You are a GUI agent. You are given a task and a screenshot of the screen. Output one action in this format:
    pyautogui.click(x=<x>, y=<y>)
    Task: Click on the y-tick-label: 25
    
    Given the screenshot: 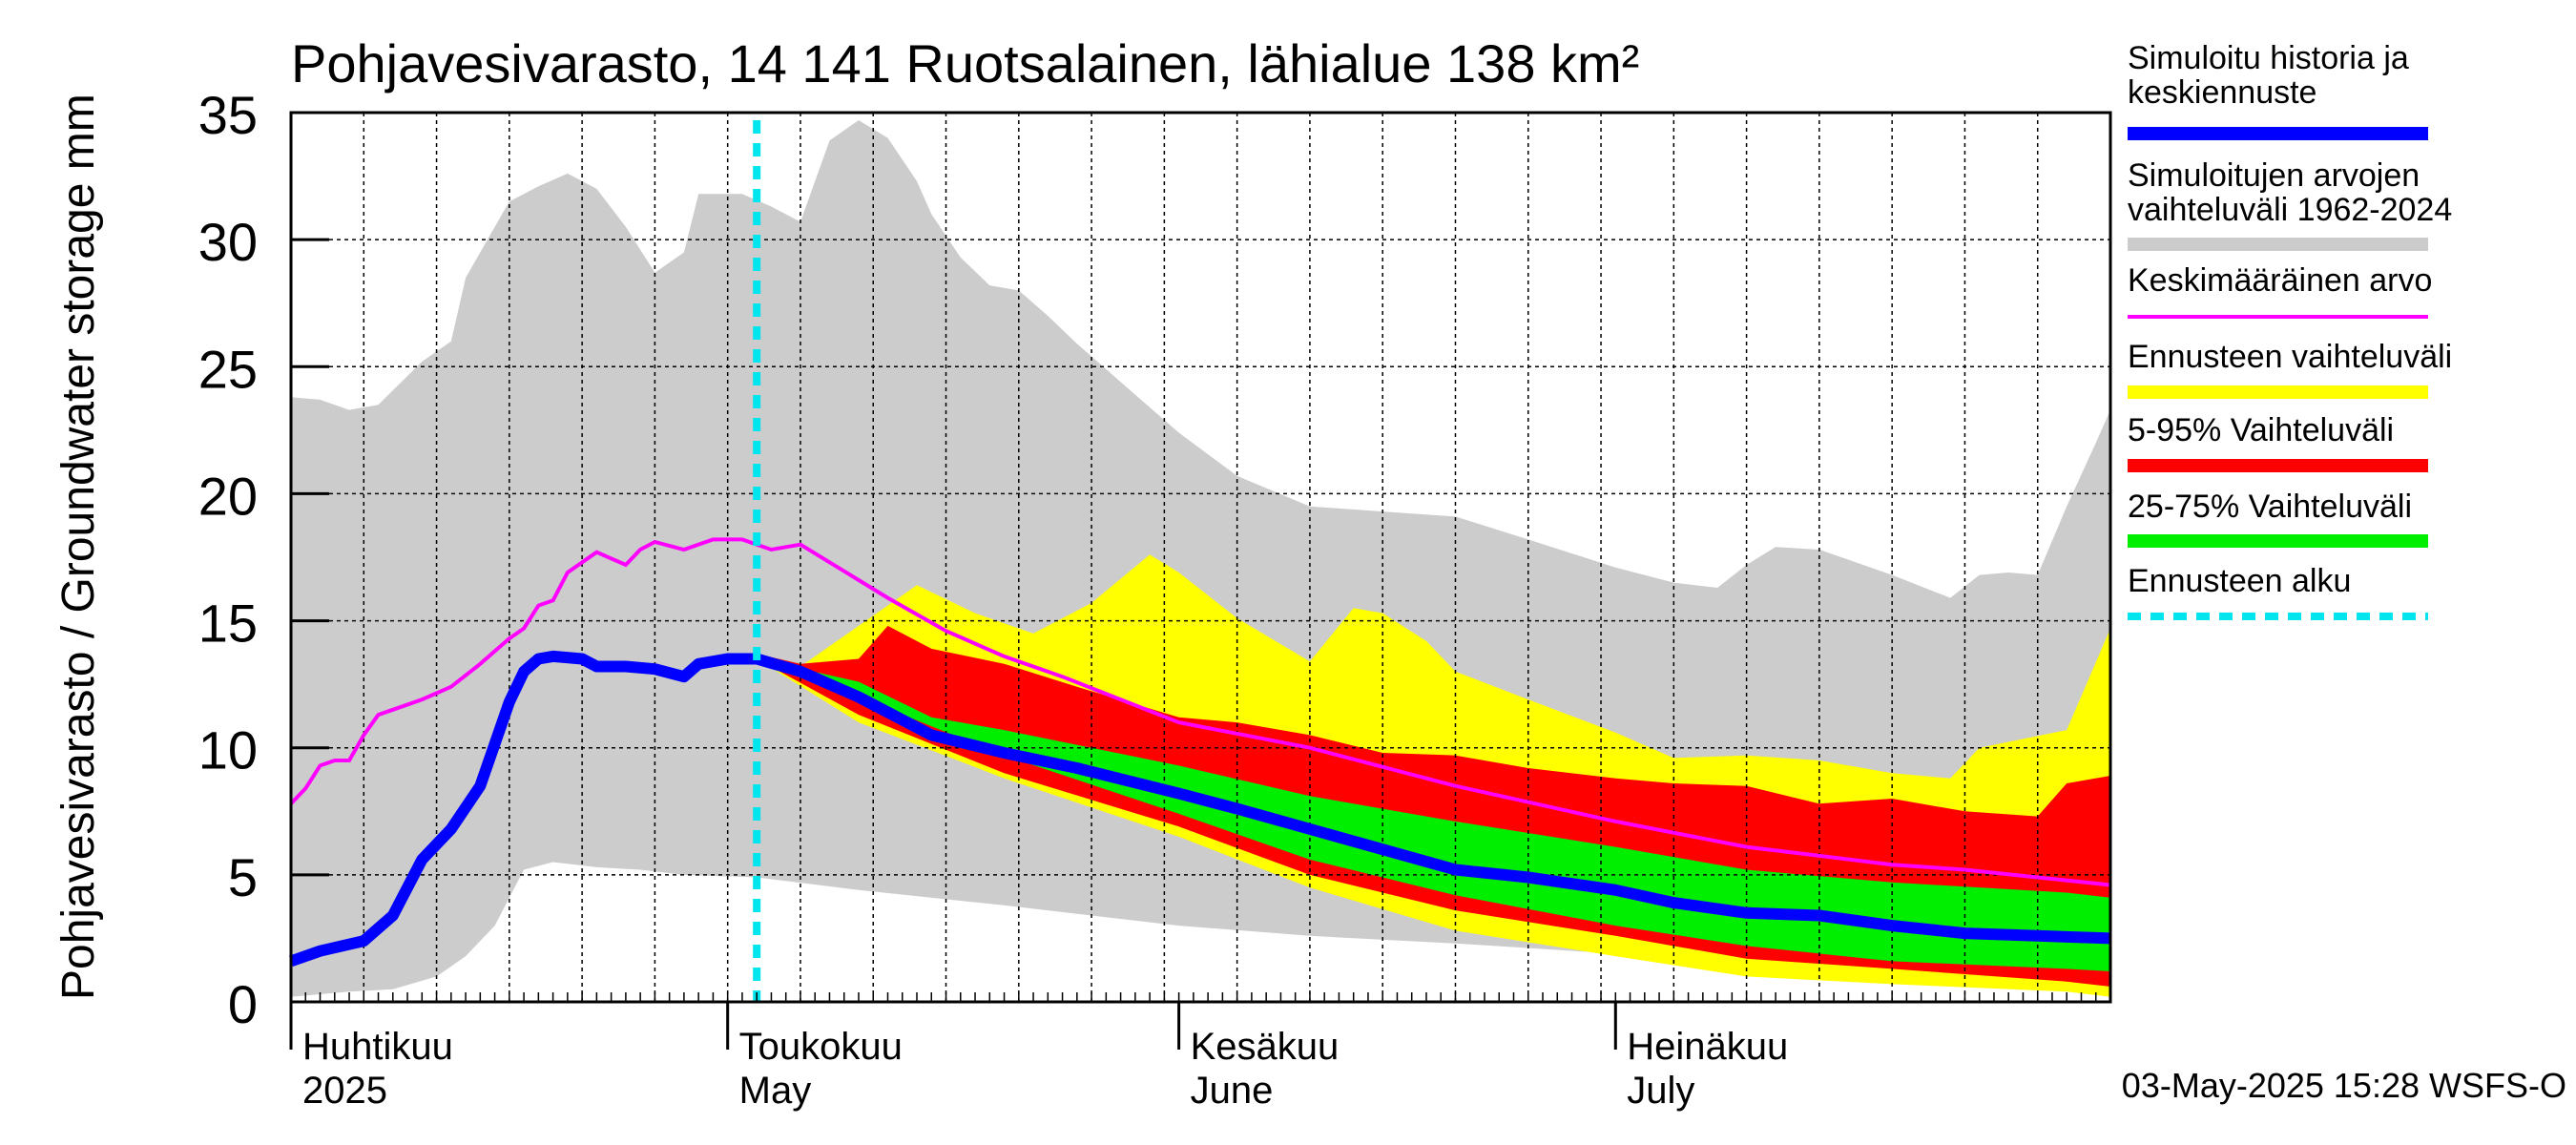 What is the action you would take?
    pyautogui.click(x=228, y=369)
    